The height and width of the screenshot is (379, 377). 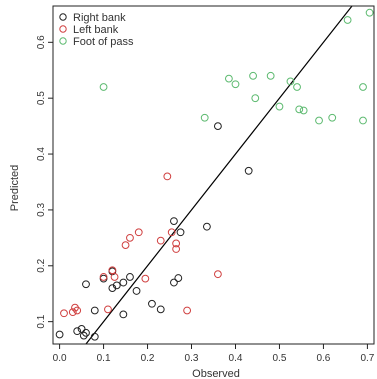 I want to click on y-tick-label: 0.1, so click(x=41, y=321).